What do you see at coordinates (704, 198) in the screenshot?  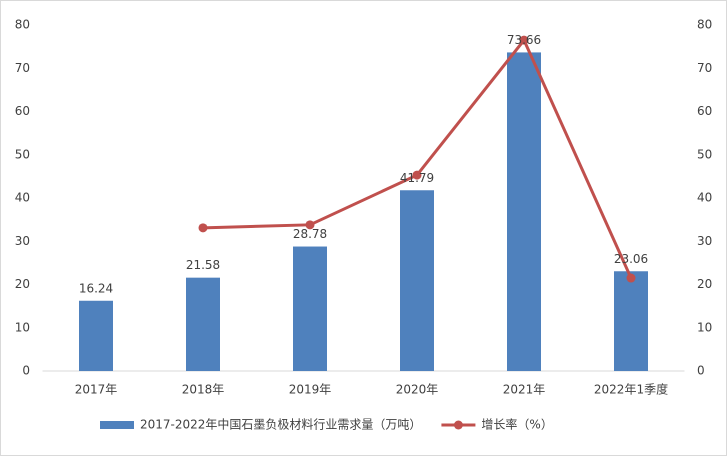 I see `y2-tick-label: 40` at bounding box center [704, 198].